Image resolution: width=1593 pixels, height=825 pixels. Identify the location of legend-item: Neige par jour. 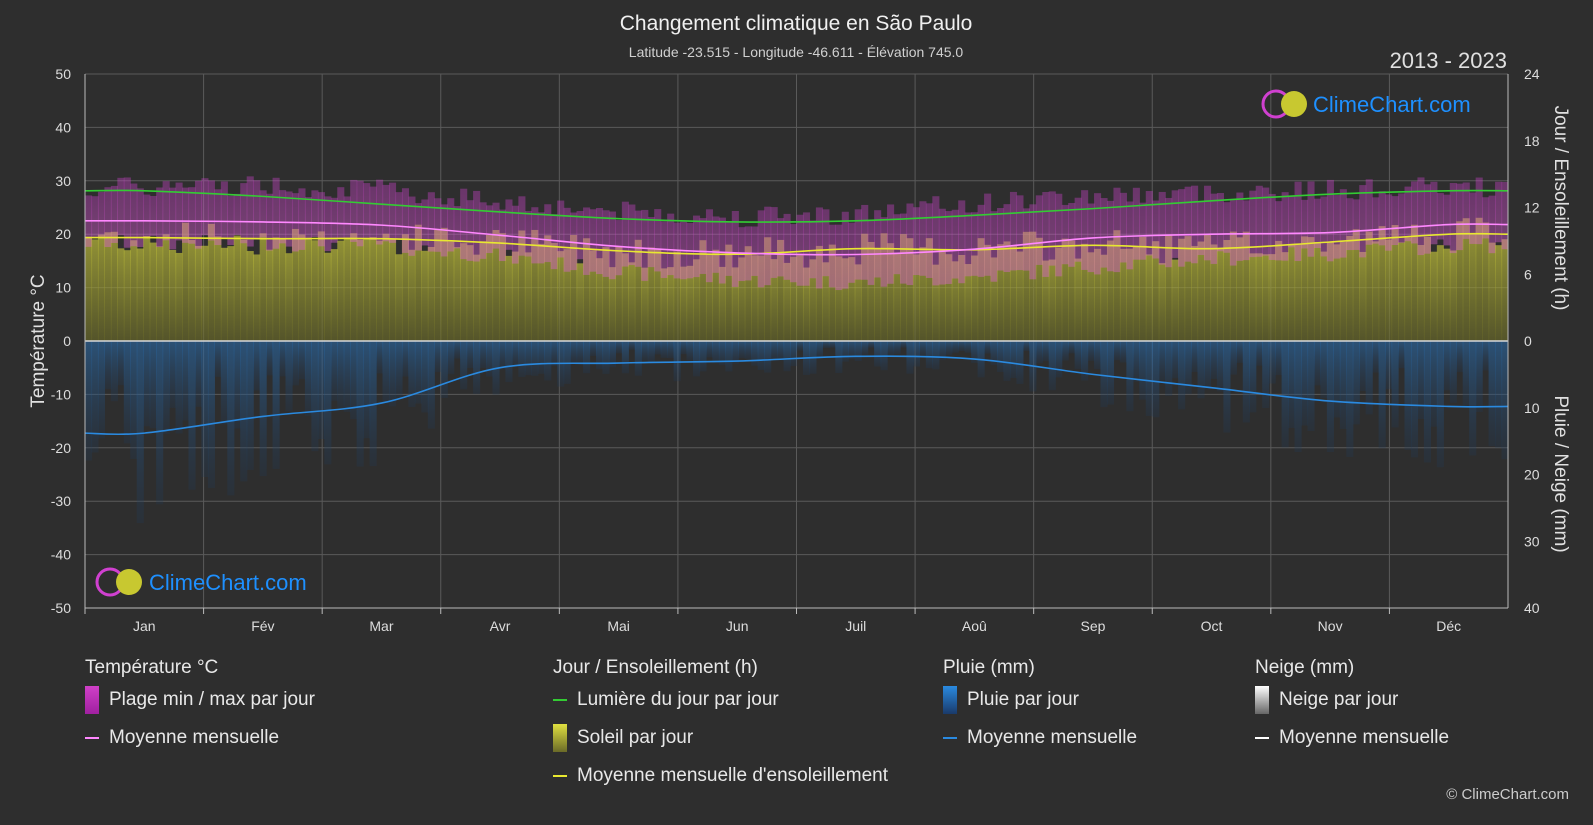
(1352, 700).